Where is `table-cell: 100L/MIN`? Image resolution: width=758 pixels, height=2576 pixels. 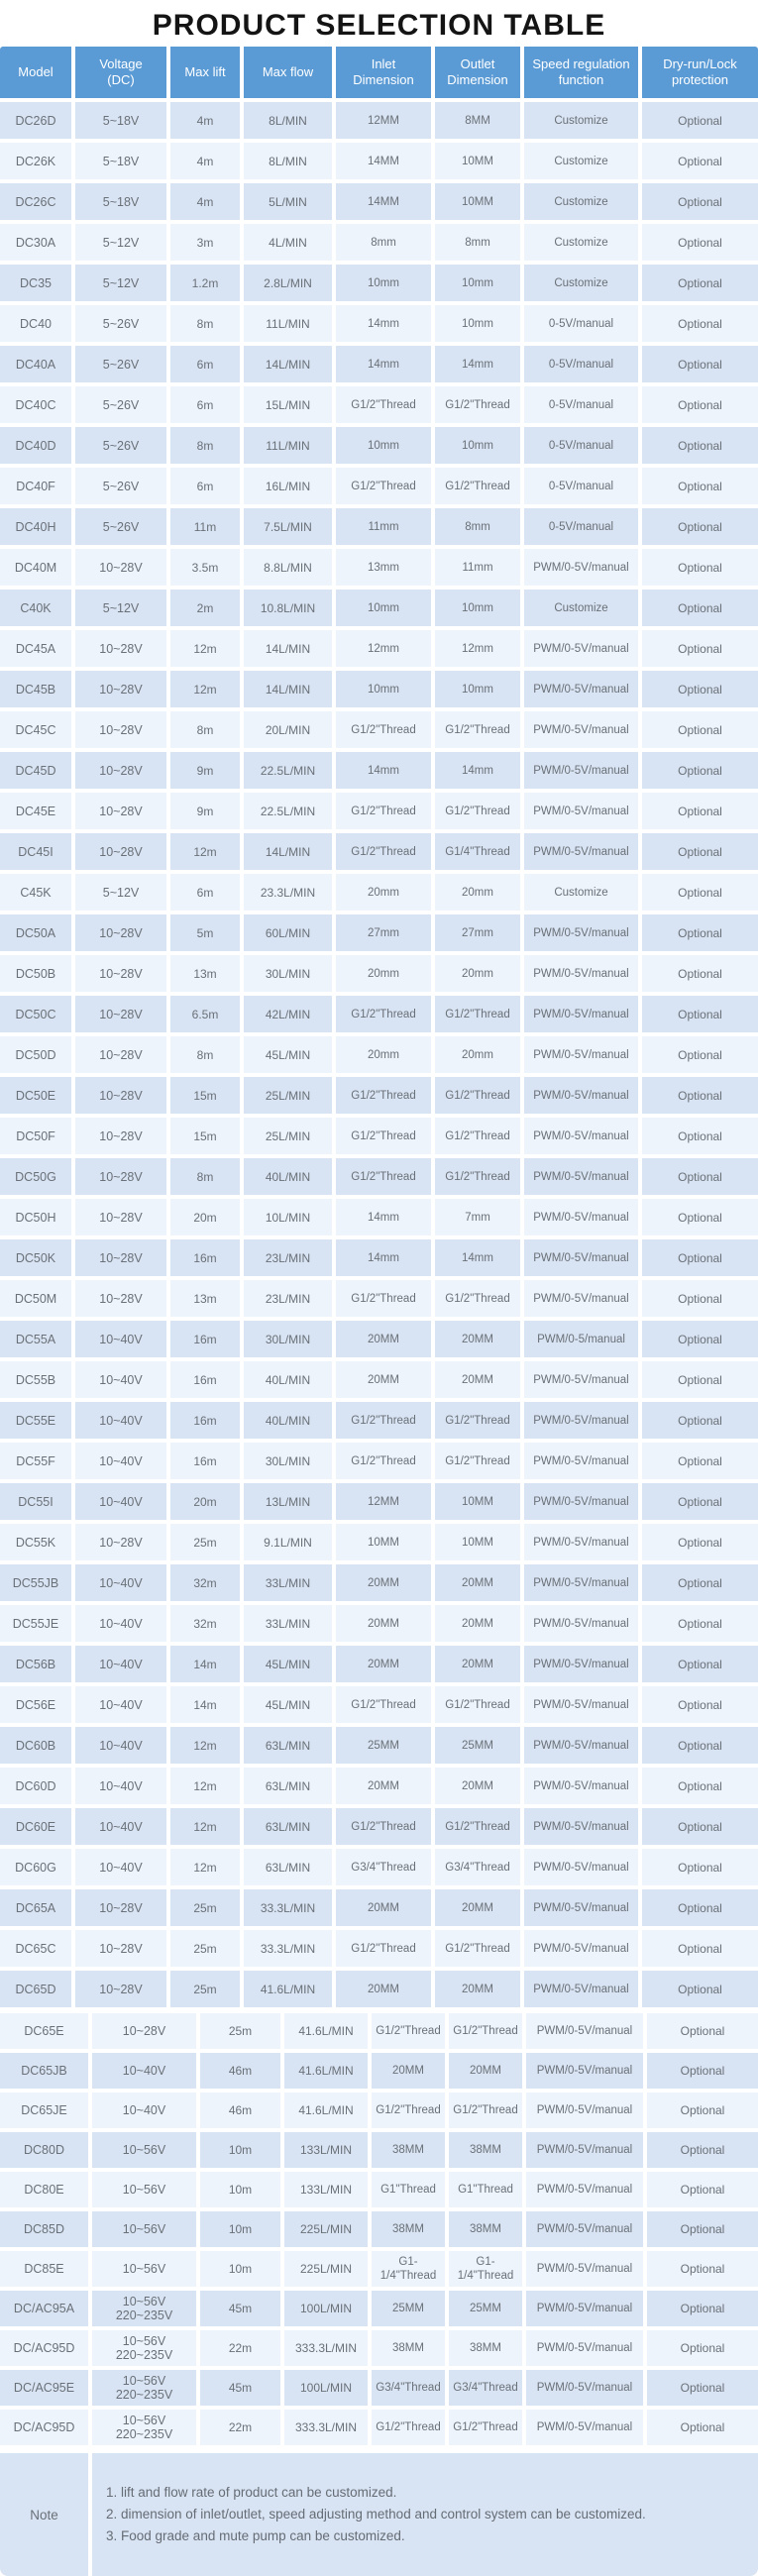 table-cell: 100L/MIN is located at coordinates (326, 2388).